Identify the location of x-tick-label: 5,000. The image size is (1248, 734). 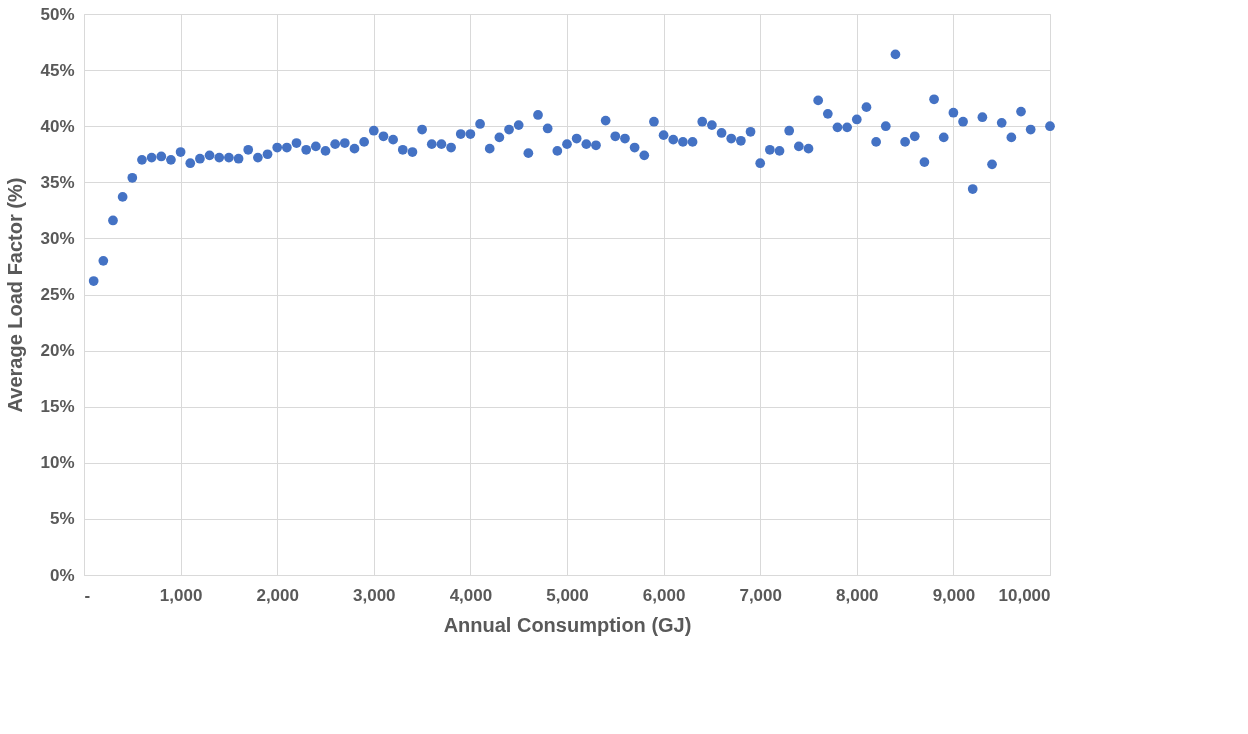
(567, 595).